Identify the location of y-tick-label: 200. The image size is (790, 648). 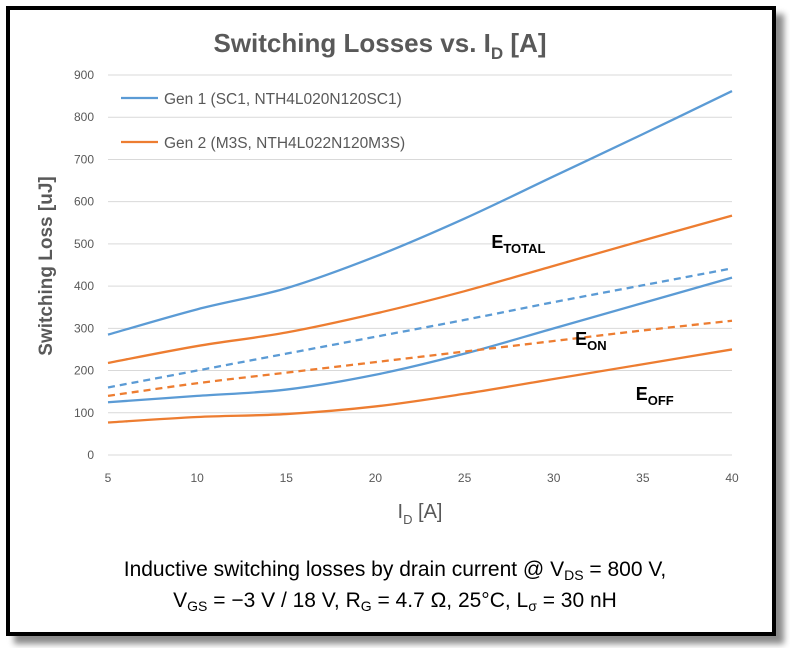
(84, 371).